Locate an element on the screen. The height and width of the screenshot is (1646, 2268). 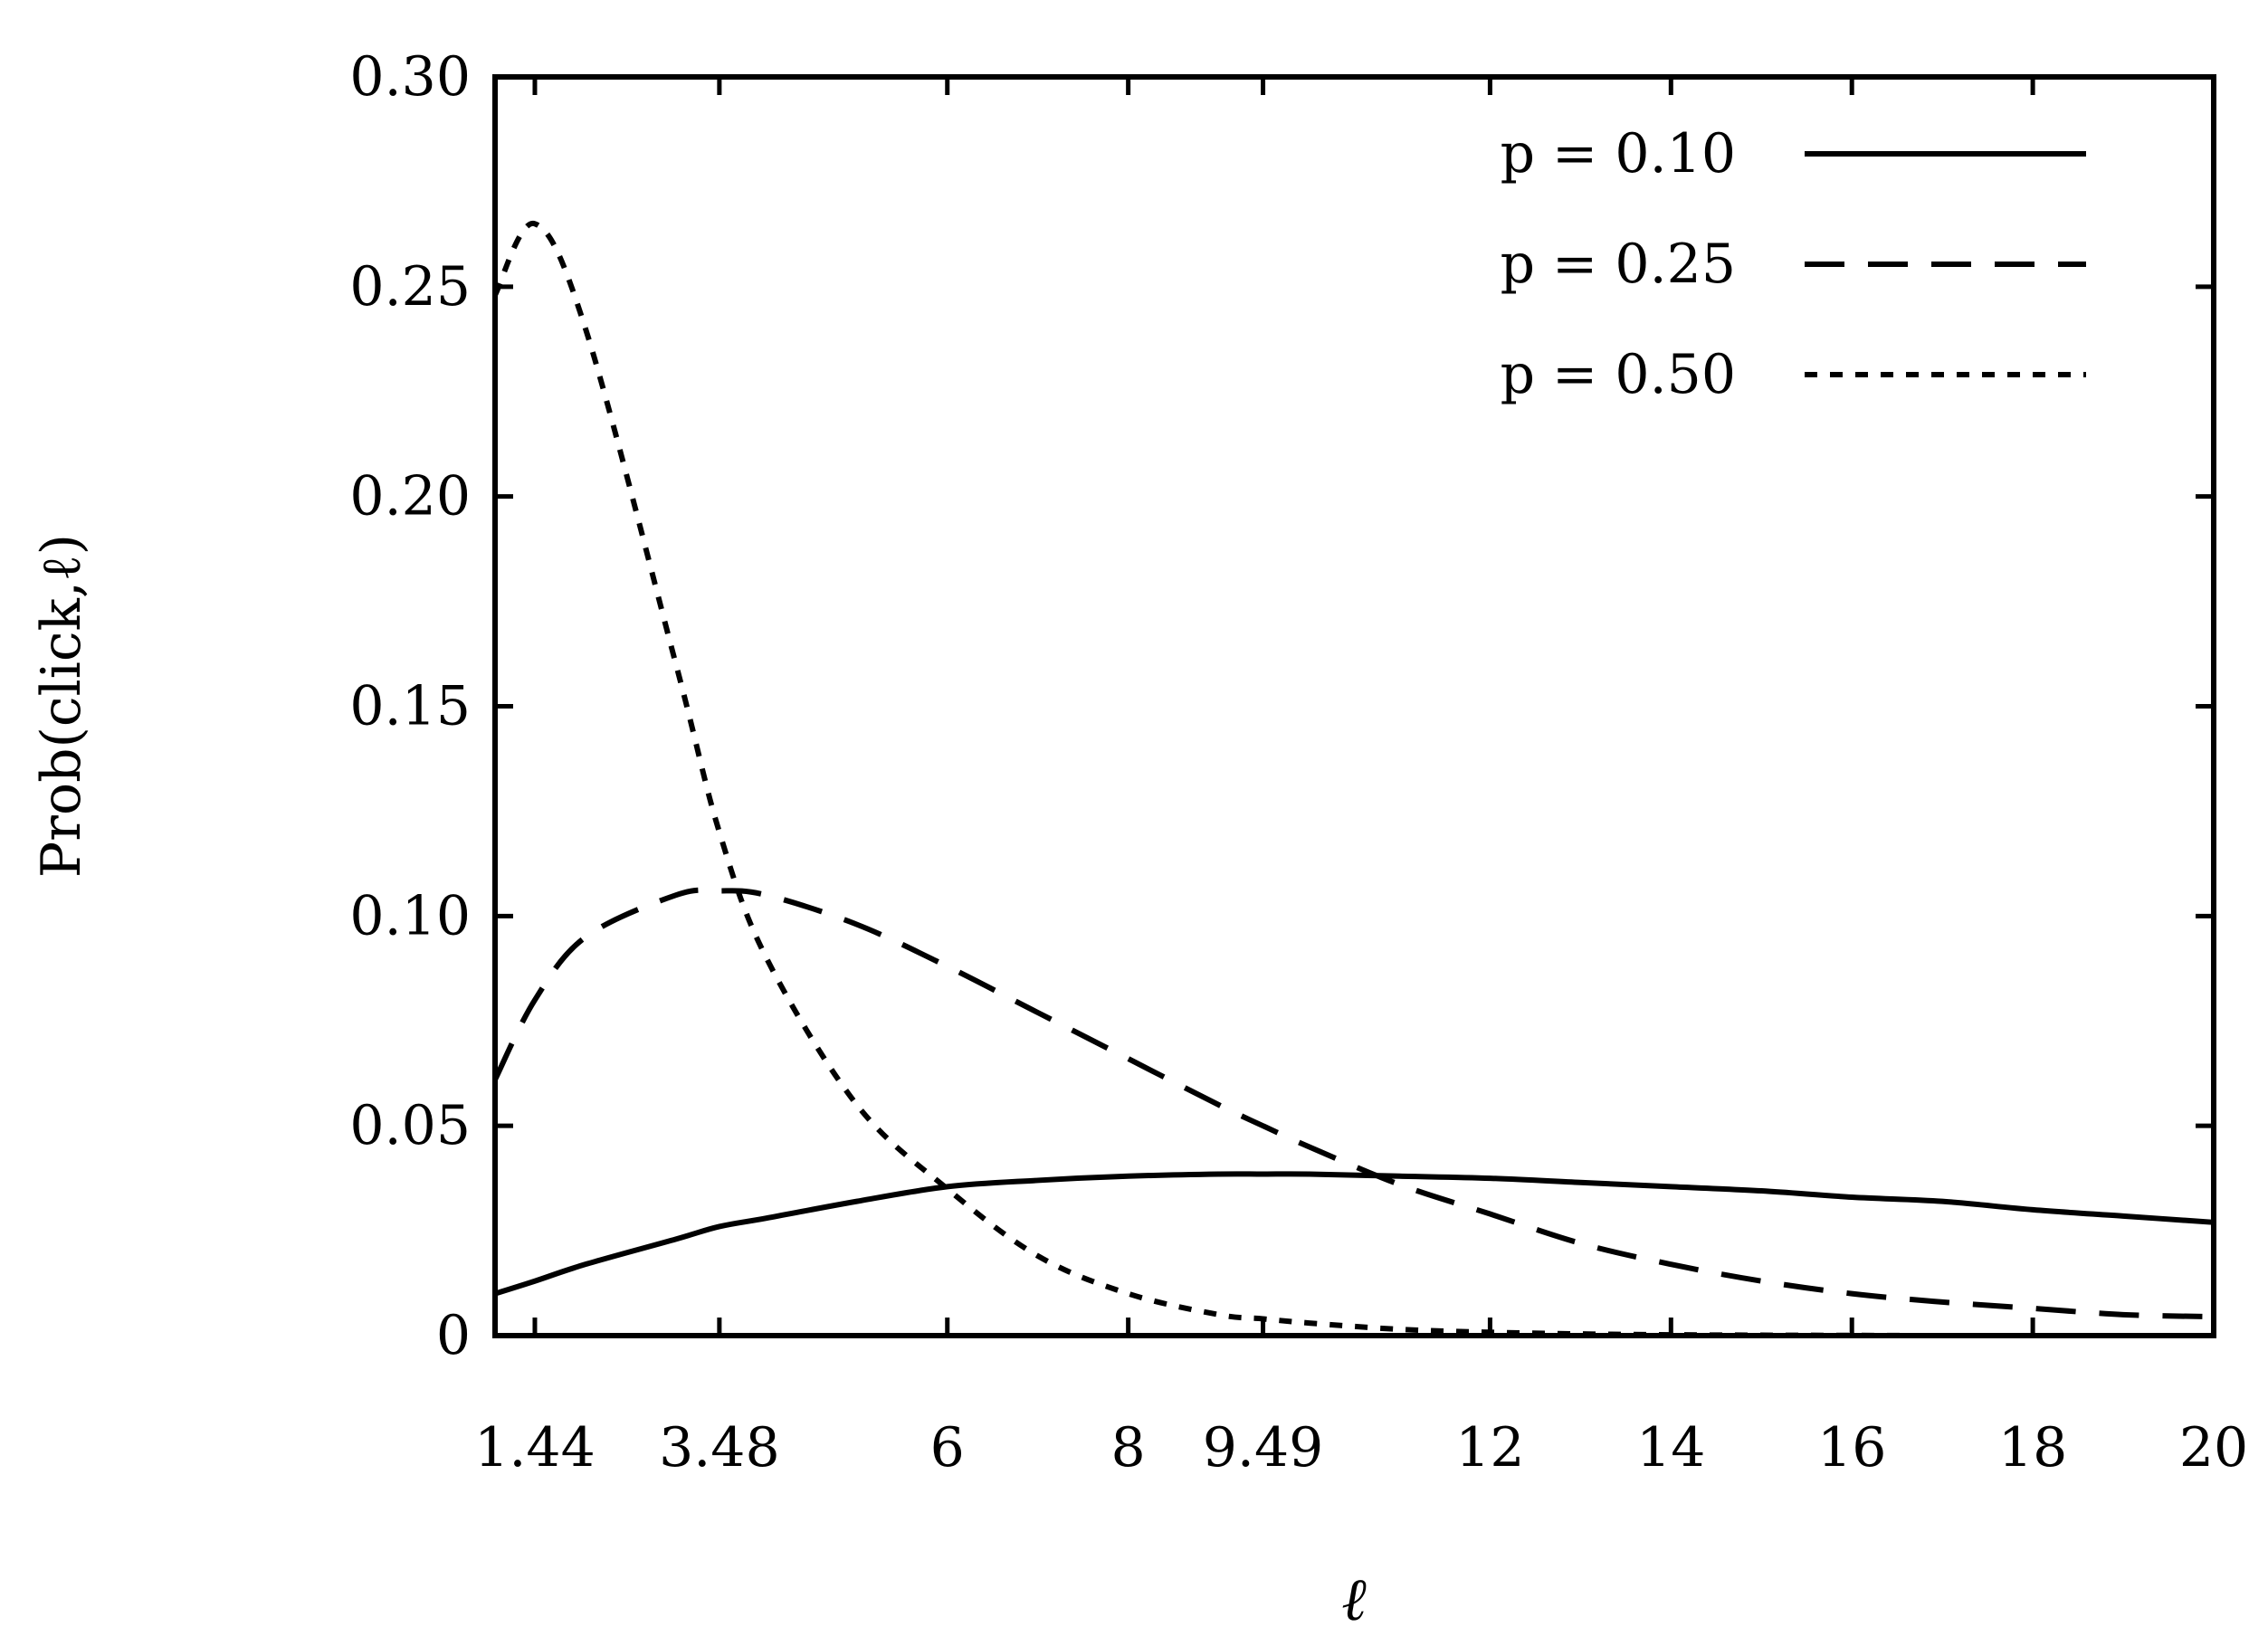
x-tick-label: 18 is located at coordinates (2032, 1447).